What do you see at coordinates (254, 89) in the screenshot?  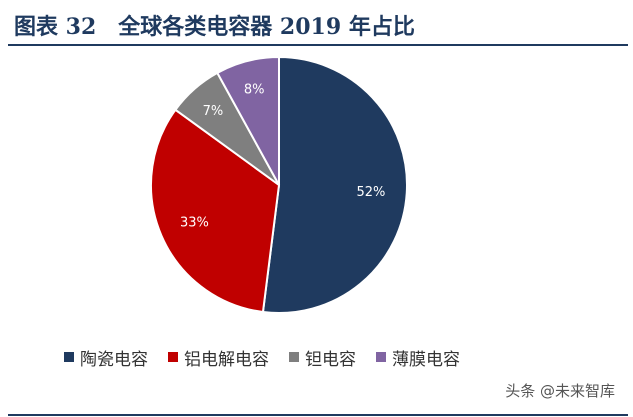 I see `pie-data-label-3: 8%` at bounding box center [254, 89].